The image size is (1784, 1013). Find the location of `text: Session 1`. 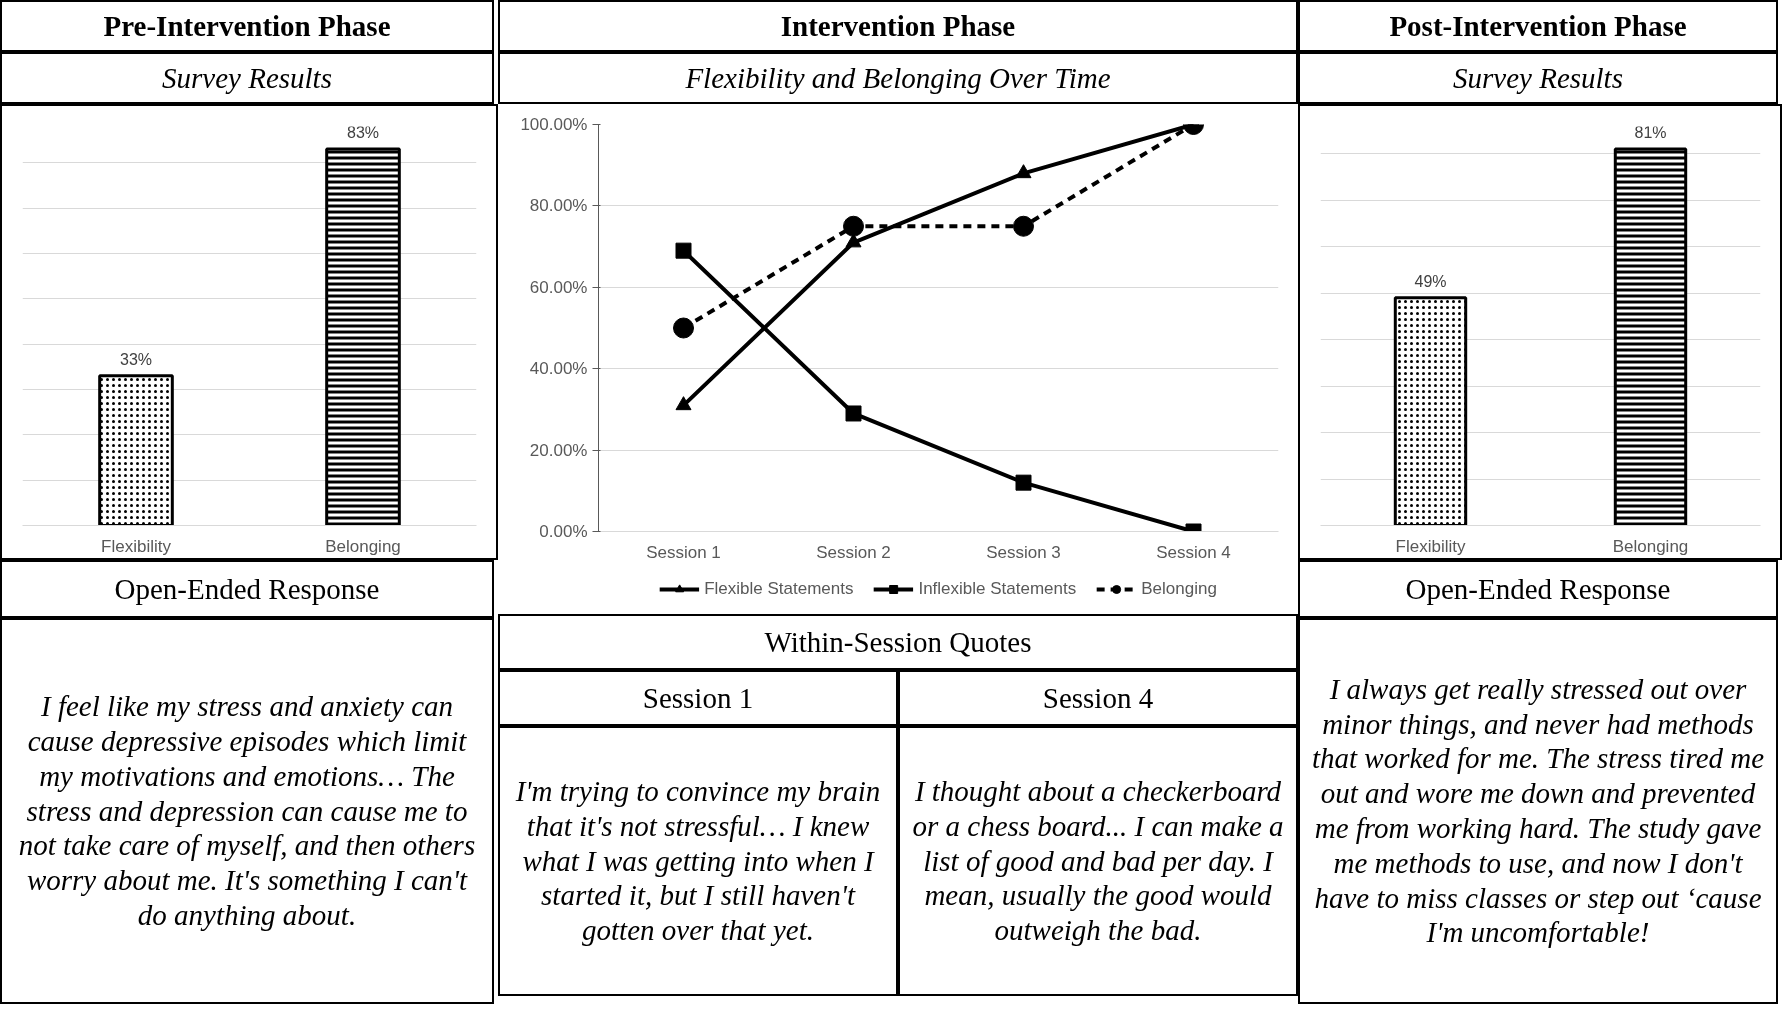

text: Session 1 is located at coordinates (698, 698).